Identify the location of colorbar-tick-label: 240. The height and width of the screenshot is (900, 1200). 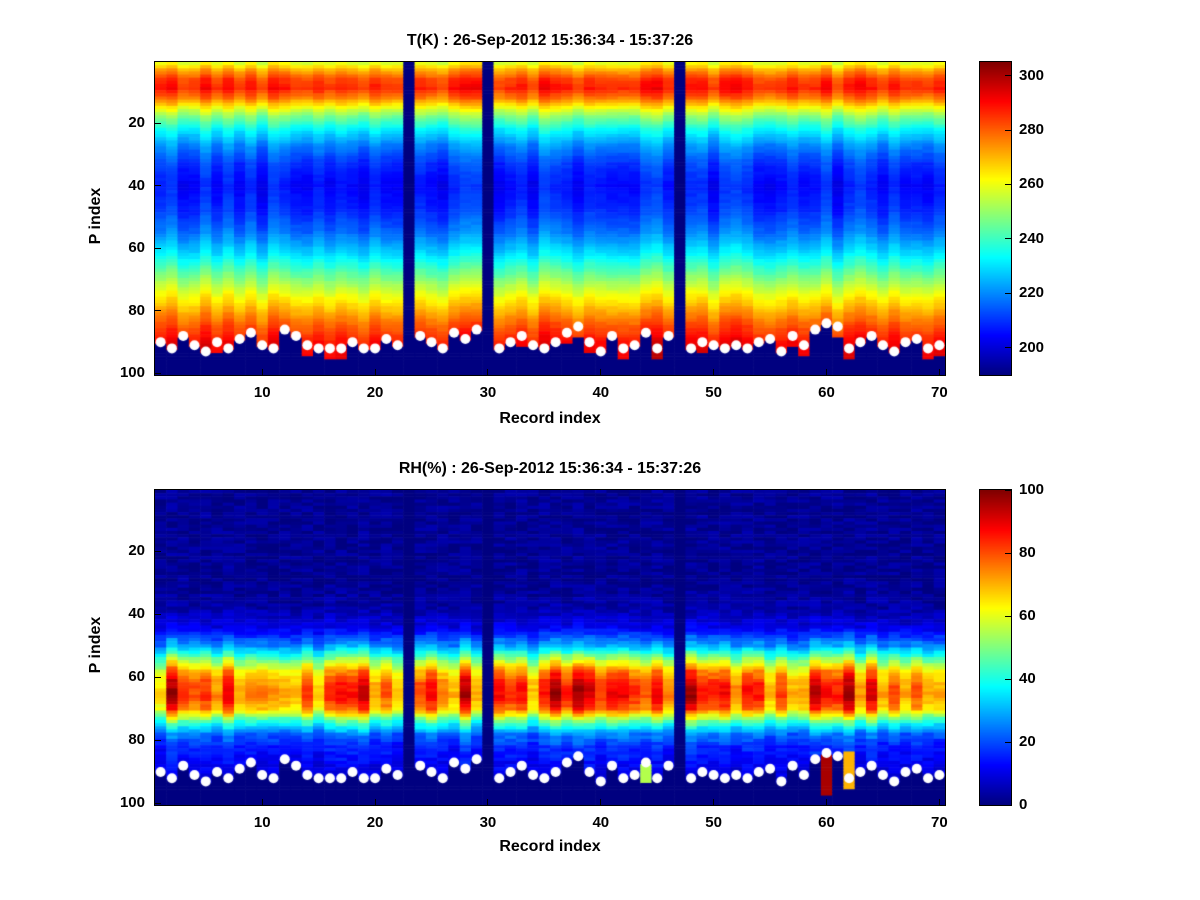
(1032, 238).